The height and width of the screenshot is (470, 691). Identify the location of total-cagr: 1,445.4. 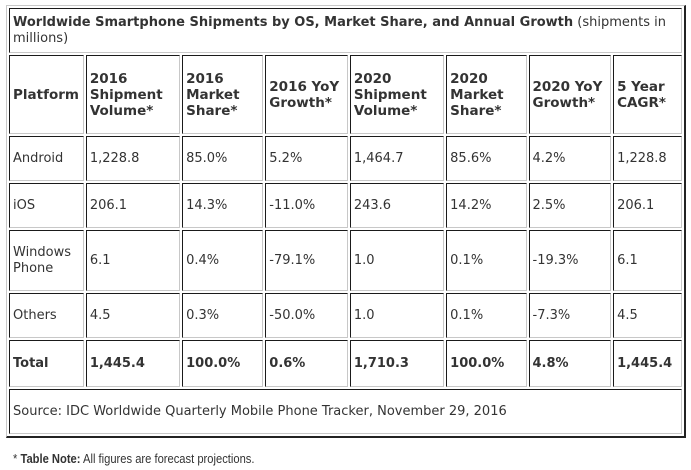
(647, 363).